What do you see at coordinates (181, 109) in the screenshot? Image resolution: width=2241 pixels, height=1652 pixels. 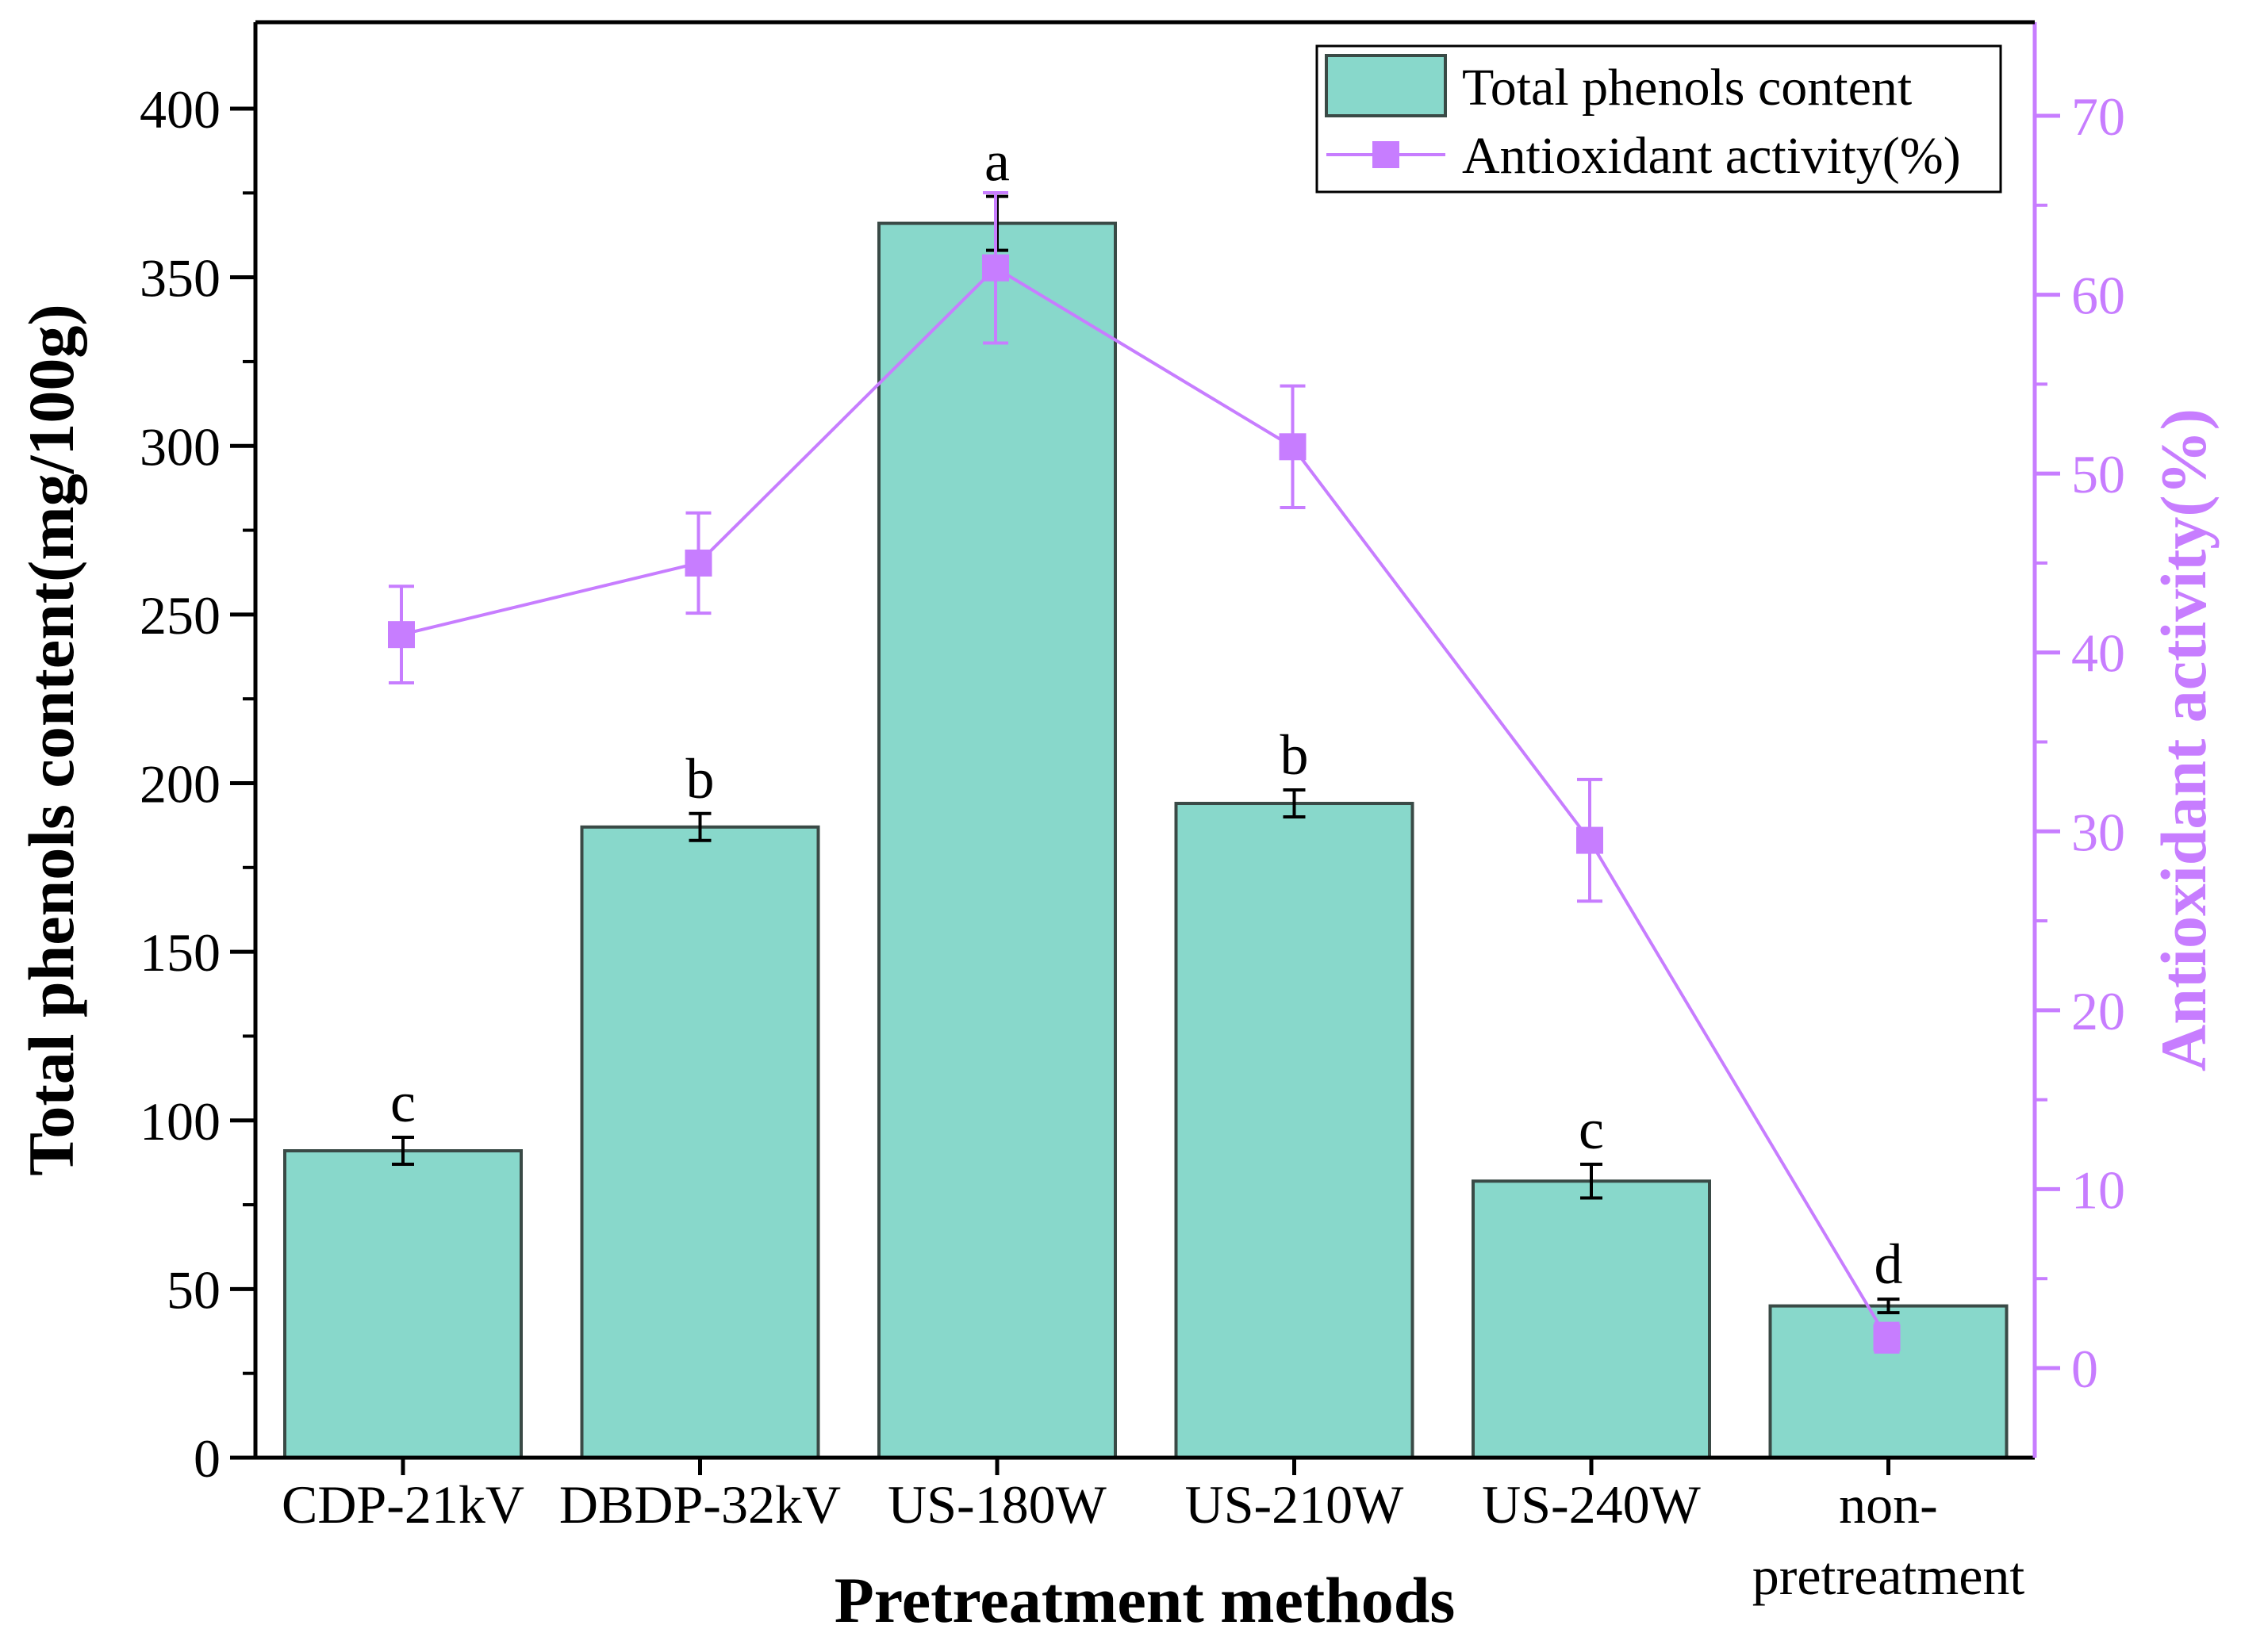 I see `left-tick-label: 400` at bounding box center [181, 109].